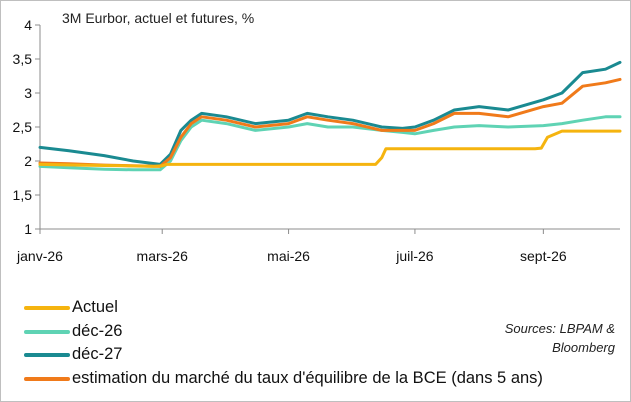 Image resolution: width=631 pixels, height=402 pixels. Describe the element at coordinates (39, 256) in the screenshot. I see `x-tick-label: janv-26` at that location.